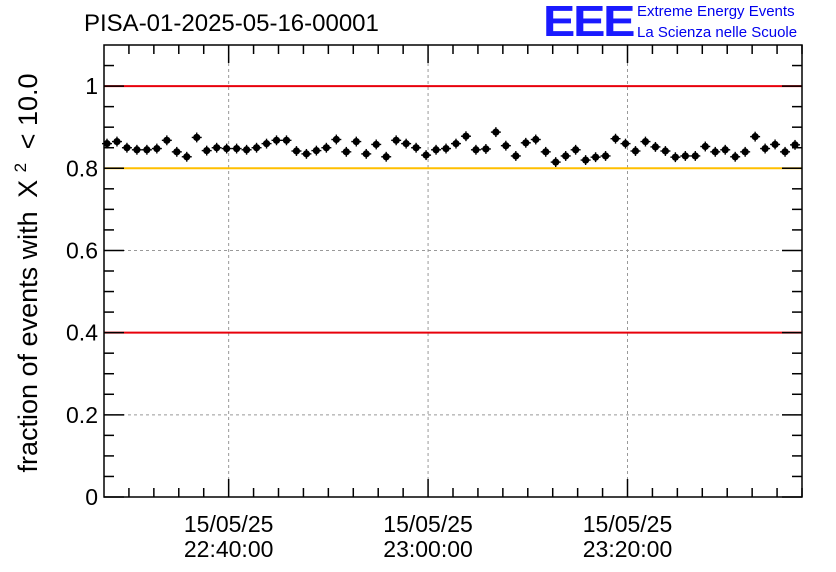  What do you see at coordinates (82, 168) in the screenshot?
I see `y-tick-label: 0.8` at bounding box center [82, 168].